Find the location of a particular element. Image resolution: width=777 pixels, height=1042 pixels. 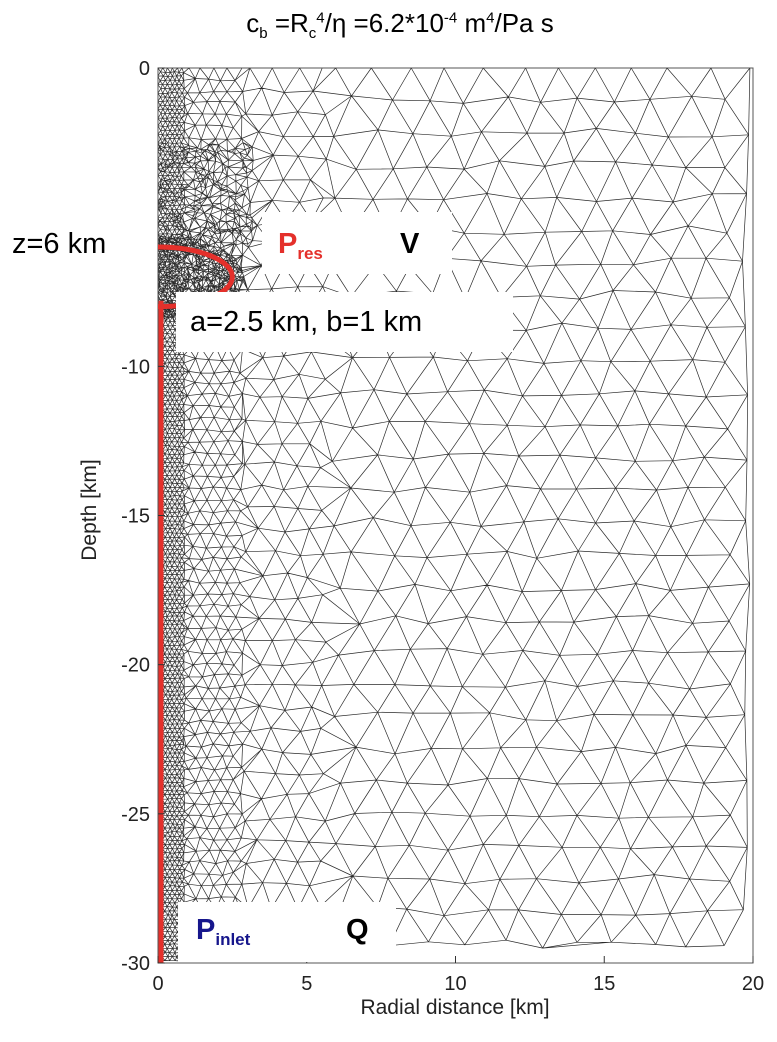

figure-title: cb =Rc4/η =6.2*10-4 m4/Pa s is located at coordinates (400, 25).